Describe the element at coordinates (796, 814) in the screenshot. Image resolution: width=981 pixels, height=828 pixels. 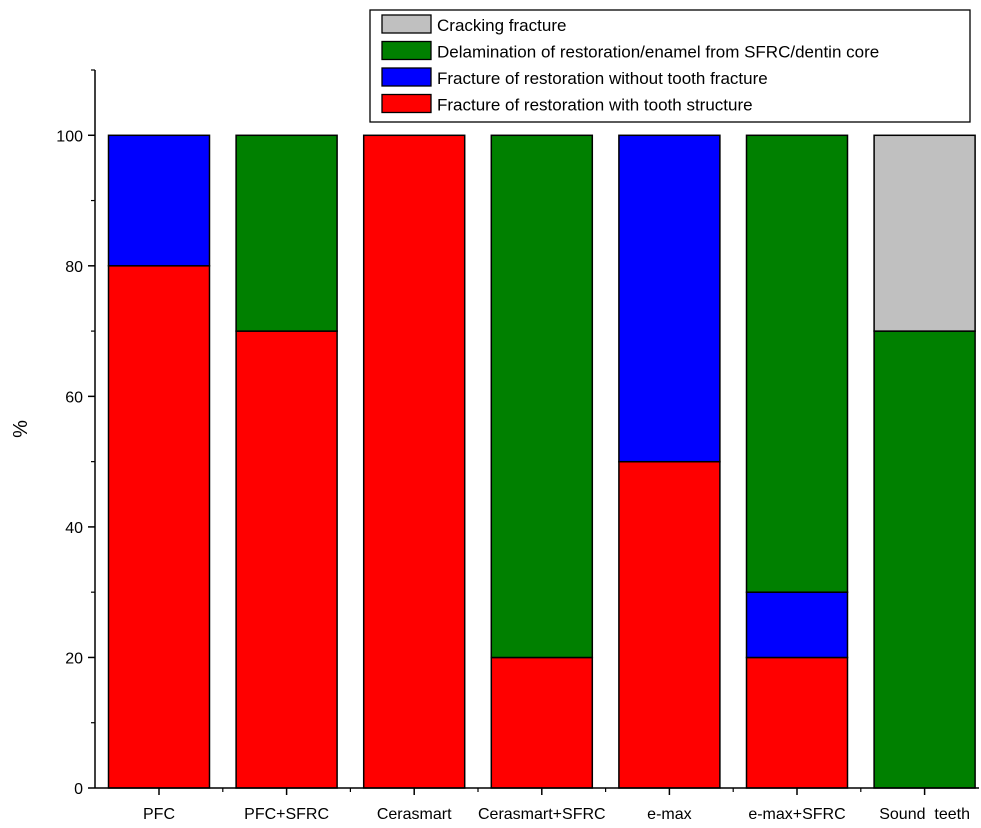
I see `x-tick-label: e-max+SFRC` at that location.